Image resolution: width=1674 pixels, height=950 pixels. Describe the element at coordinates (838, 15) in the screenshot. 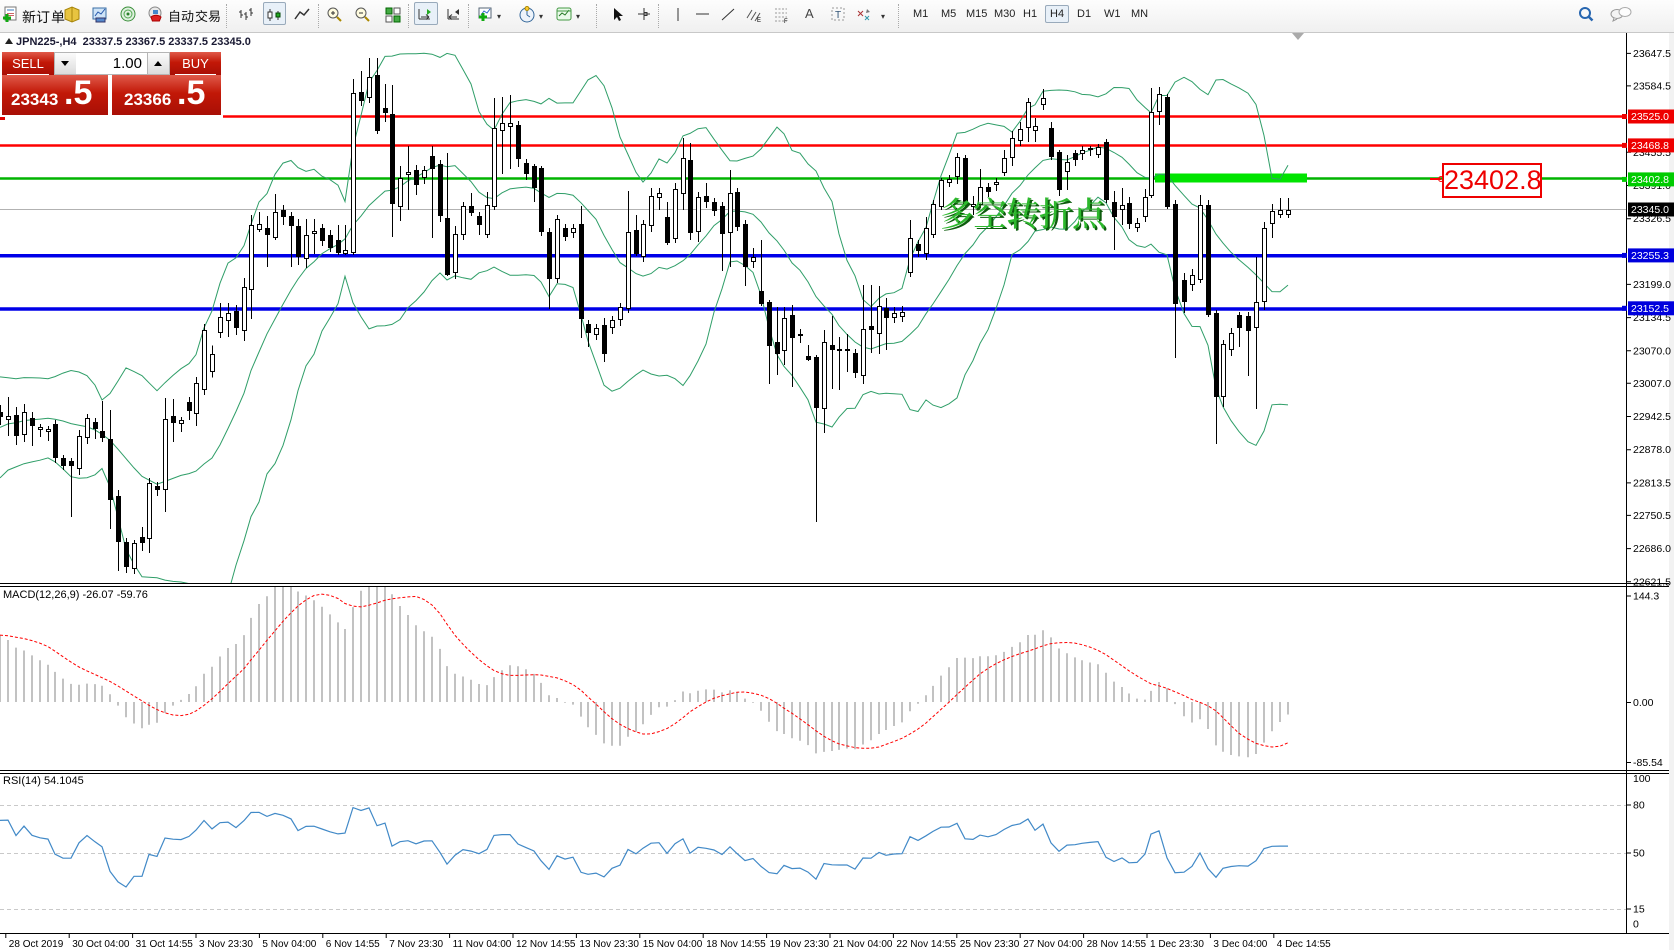

I see `svg-text: T` at that location.